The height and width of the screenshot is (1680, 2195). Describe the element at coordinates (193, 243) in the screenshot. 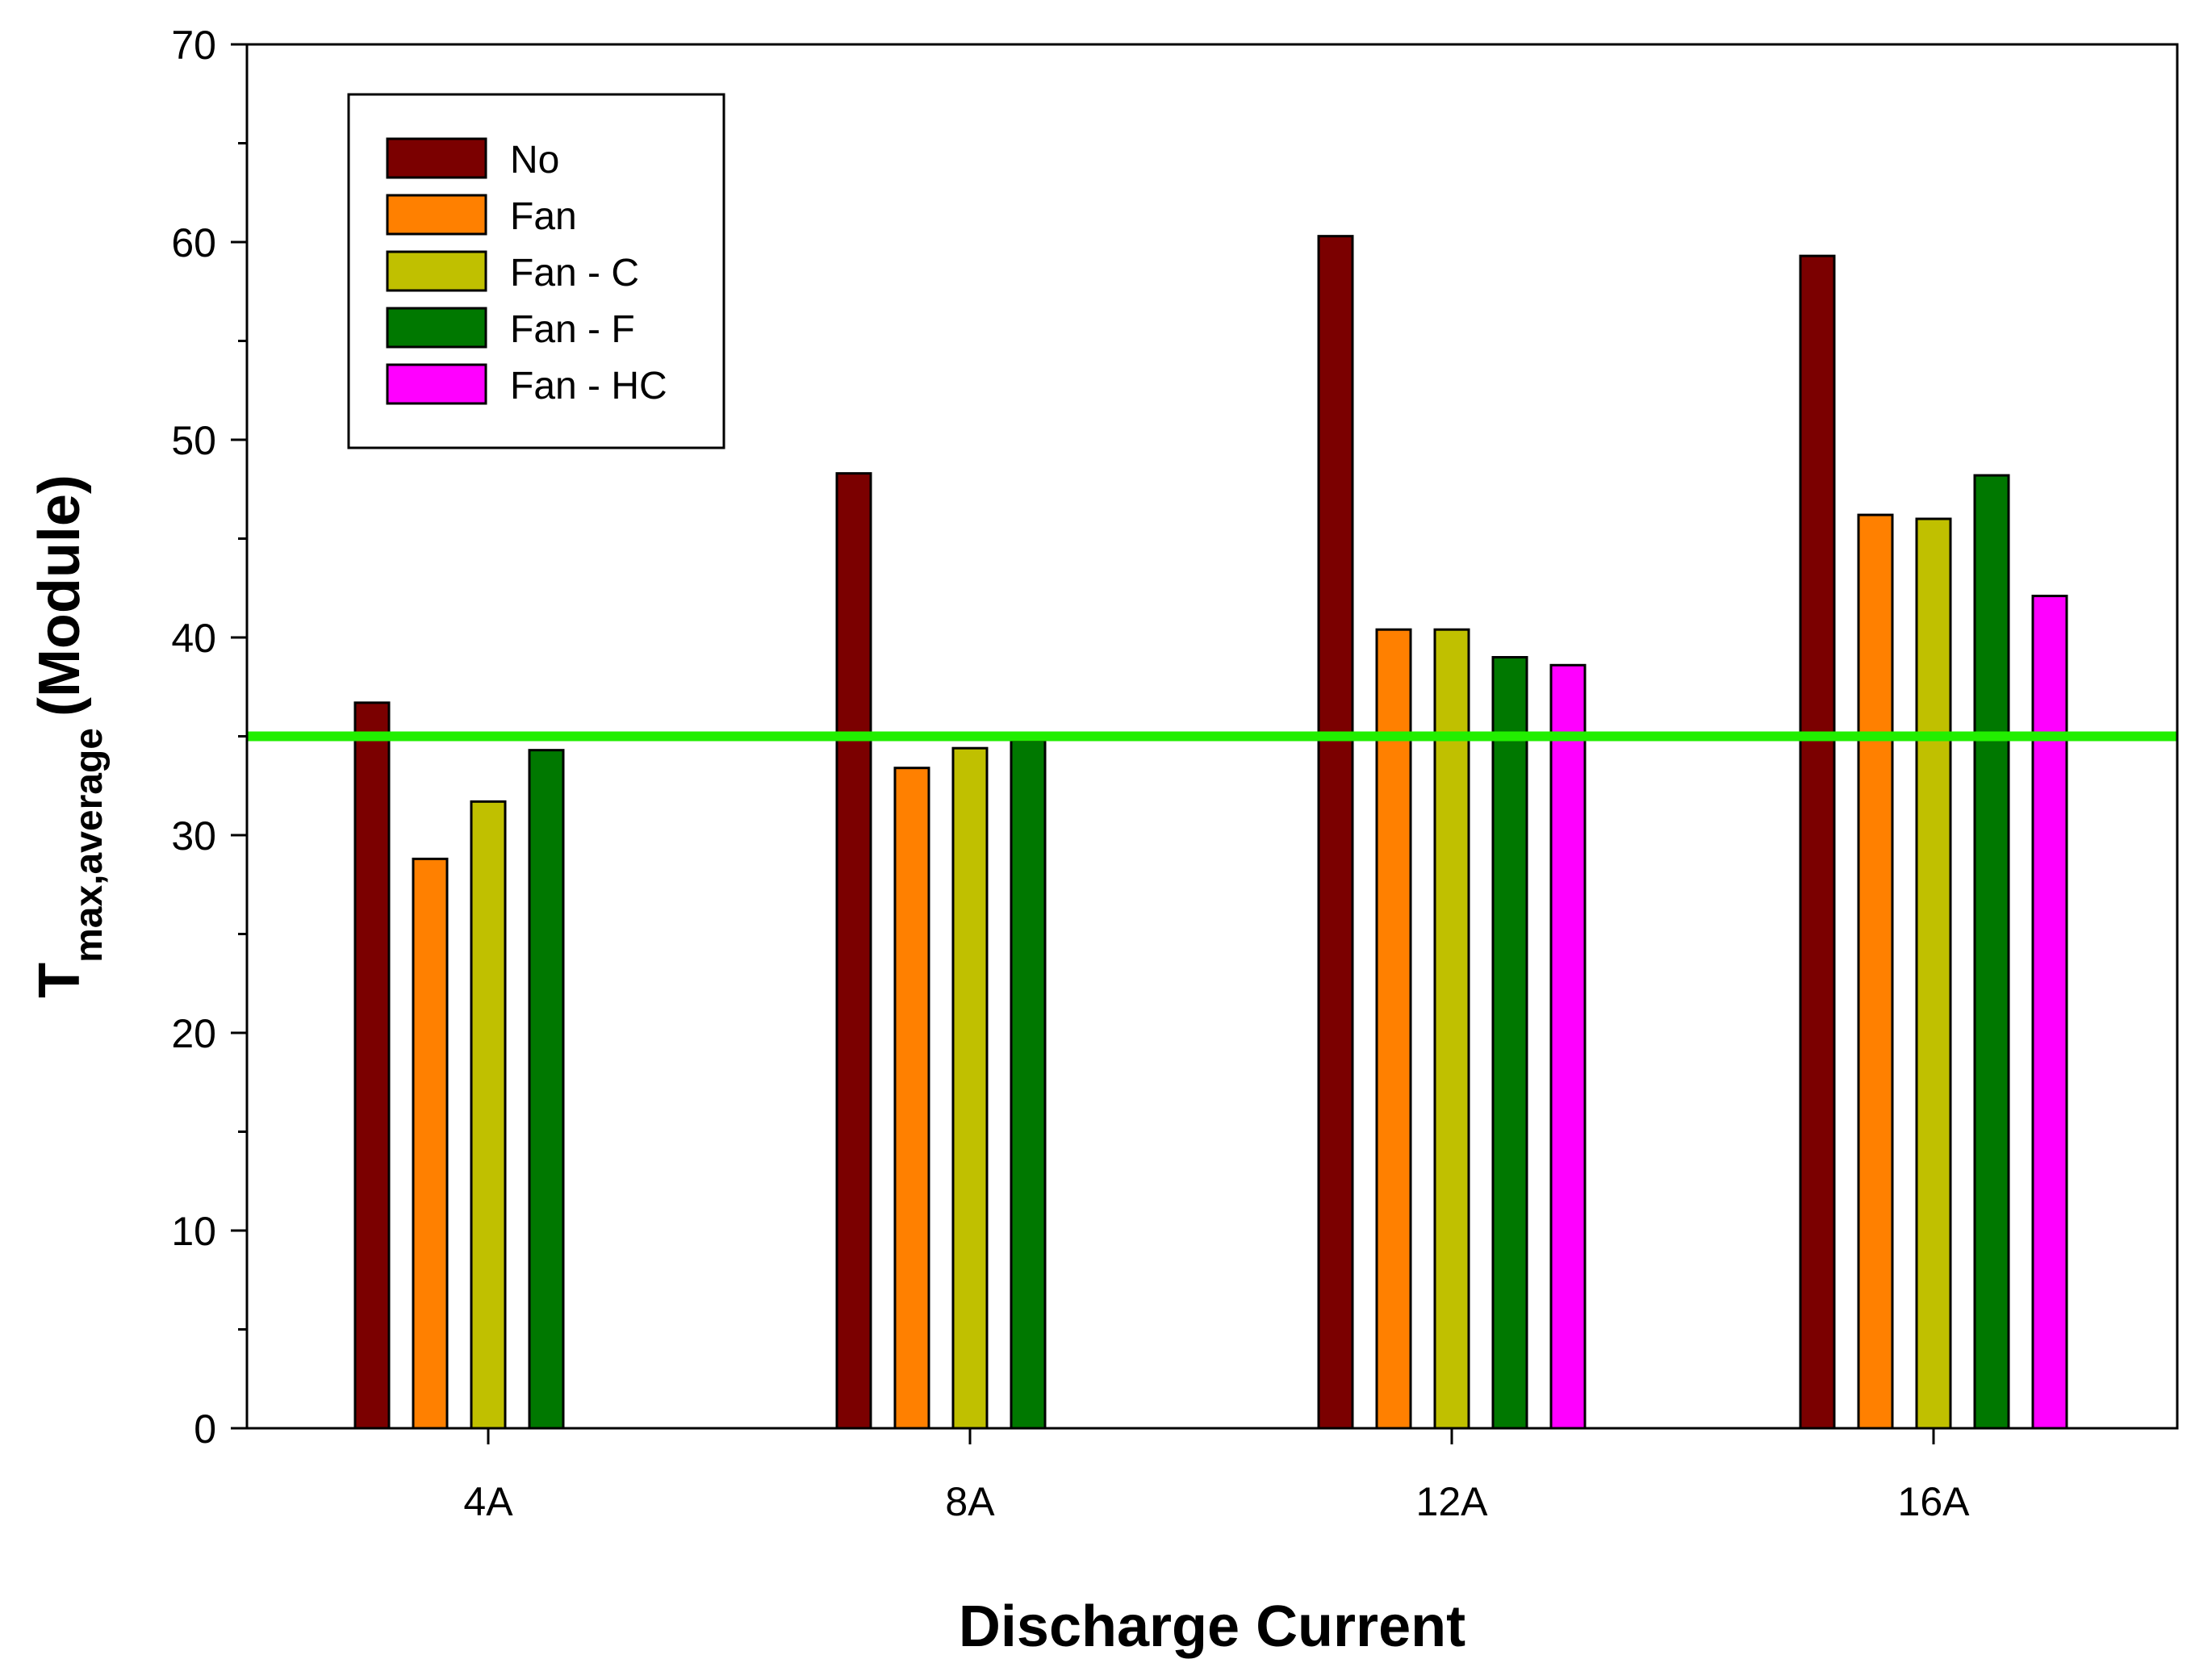

I see `y-tick-label: 60` at that location.